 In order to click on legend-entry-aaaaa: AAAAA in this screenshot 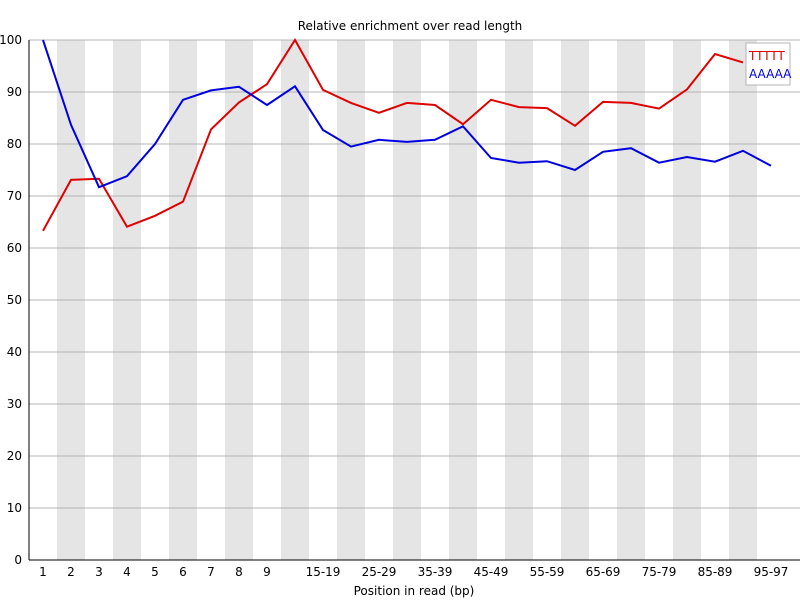, I will do `click(770, 74)`.